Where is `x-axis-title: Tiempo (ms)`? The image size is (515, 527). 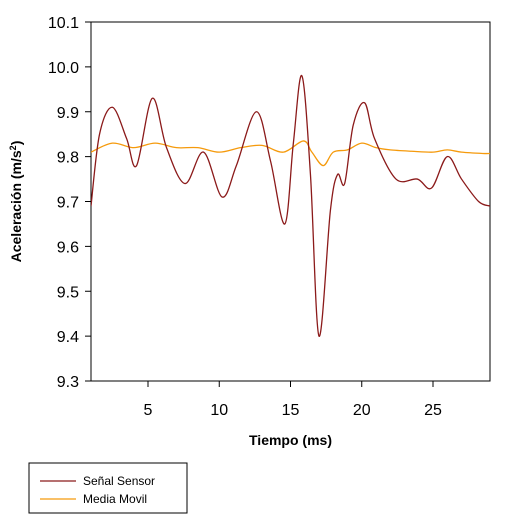
x-axis-title: Tiempo (ms) is located at coordinates (290, 440).